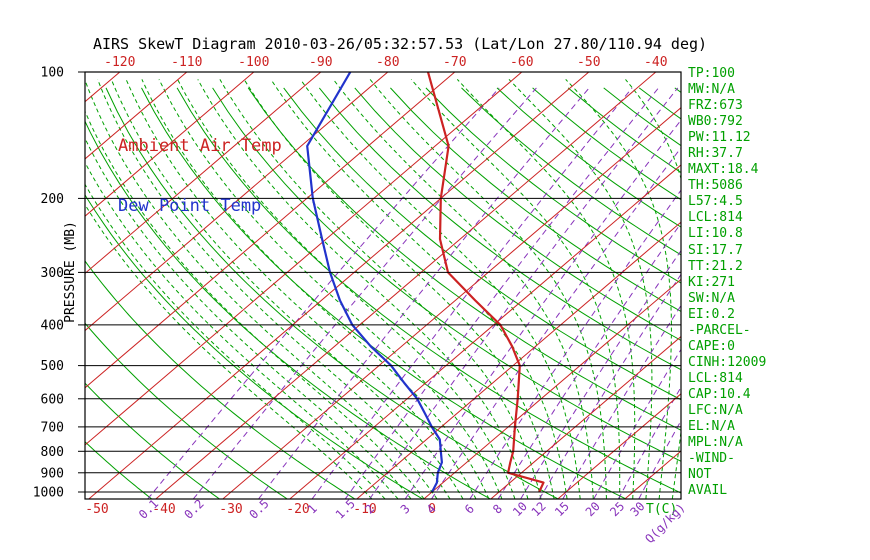 Image resolution: width=870 pixels, height=560 pixels. What do you see at coordinates (193, 509) in the screenshot?
I see `svg-text: 0.2` at bounding box center [193, 509].